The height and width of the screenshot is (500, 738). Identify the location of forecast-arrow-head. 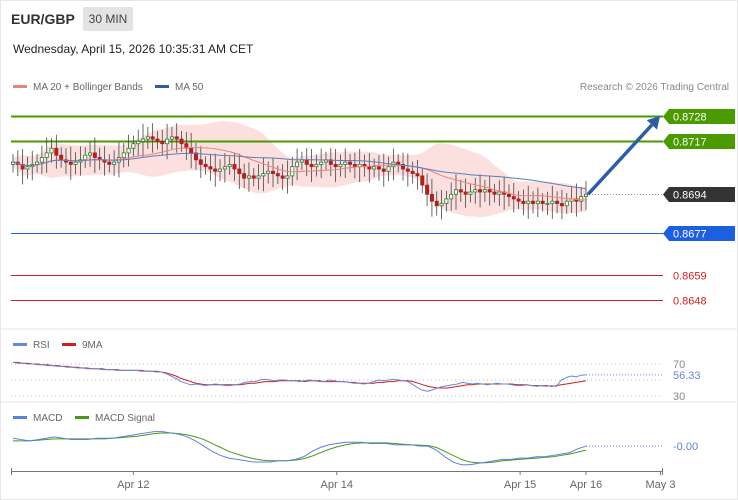
(653, 123).